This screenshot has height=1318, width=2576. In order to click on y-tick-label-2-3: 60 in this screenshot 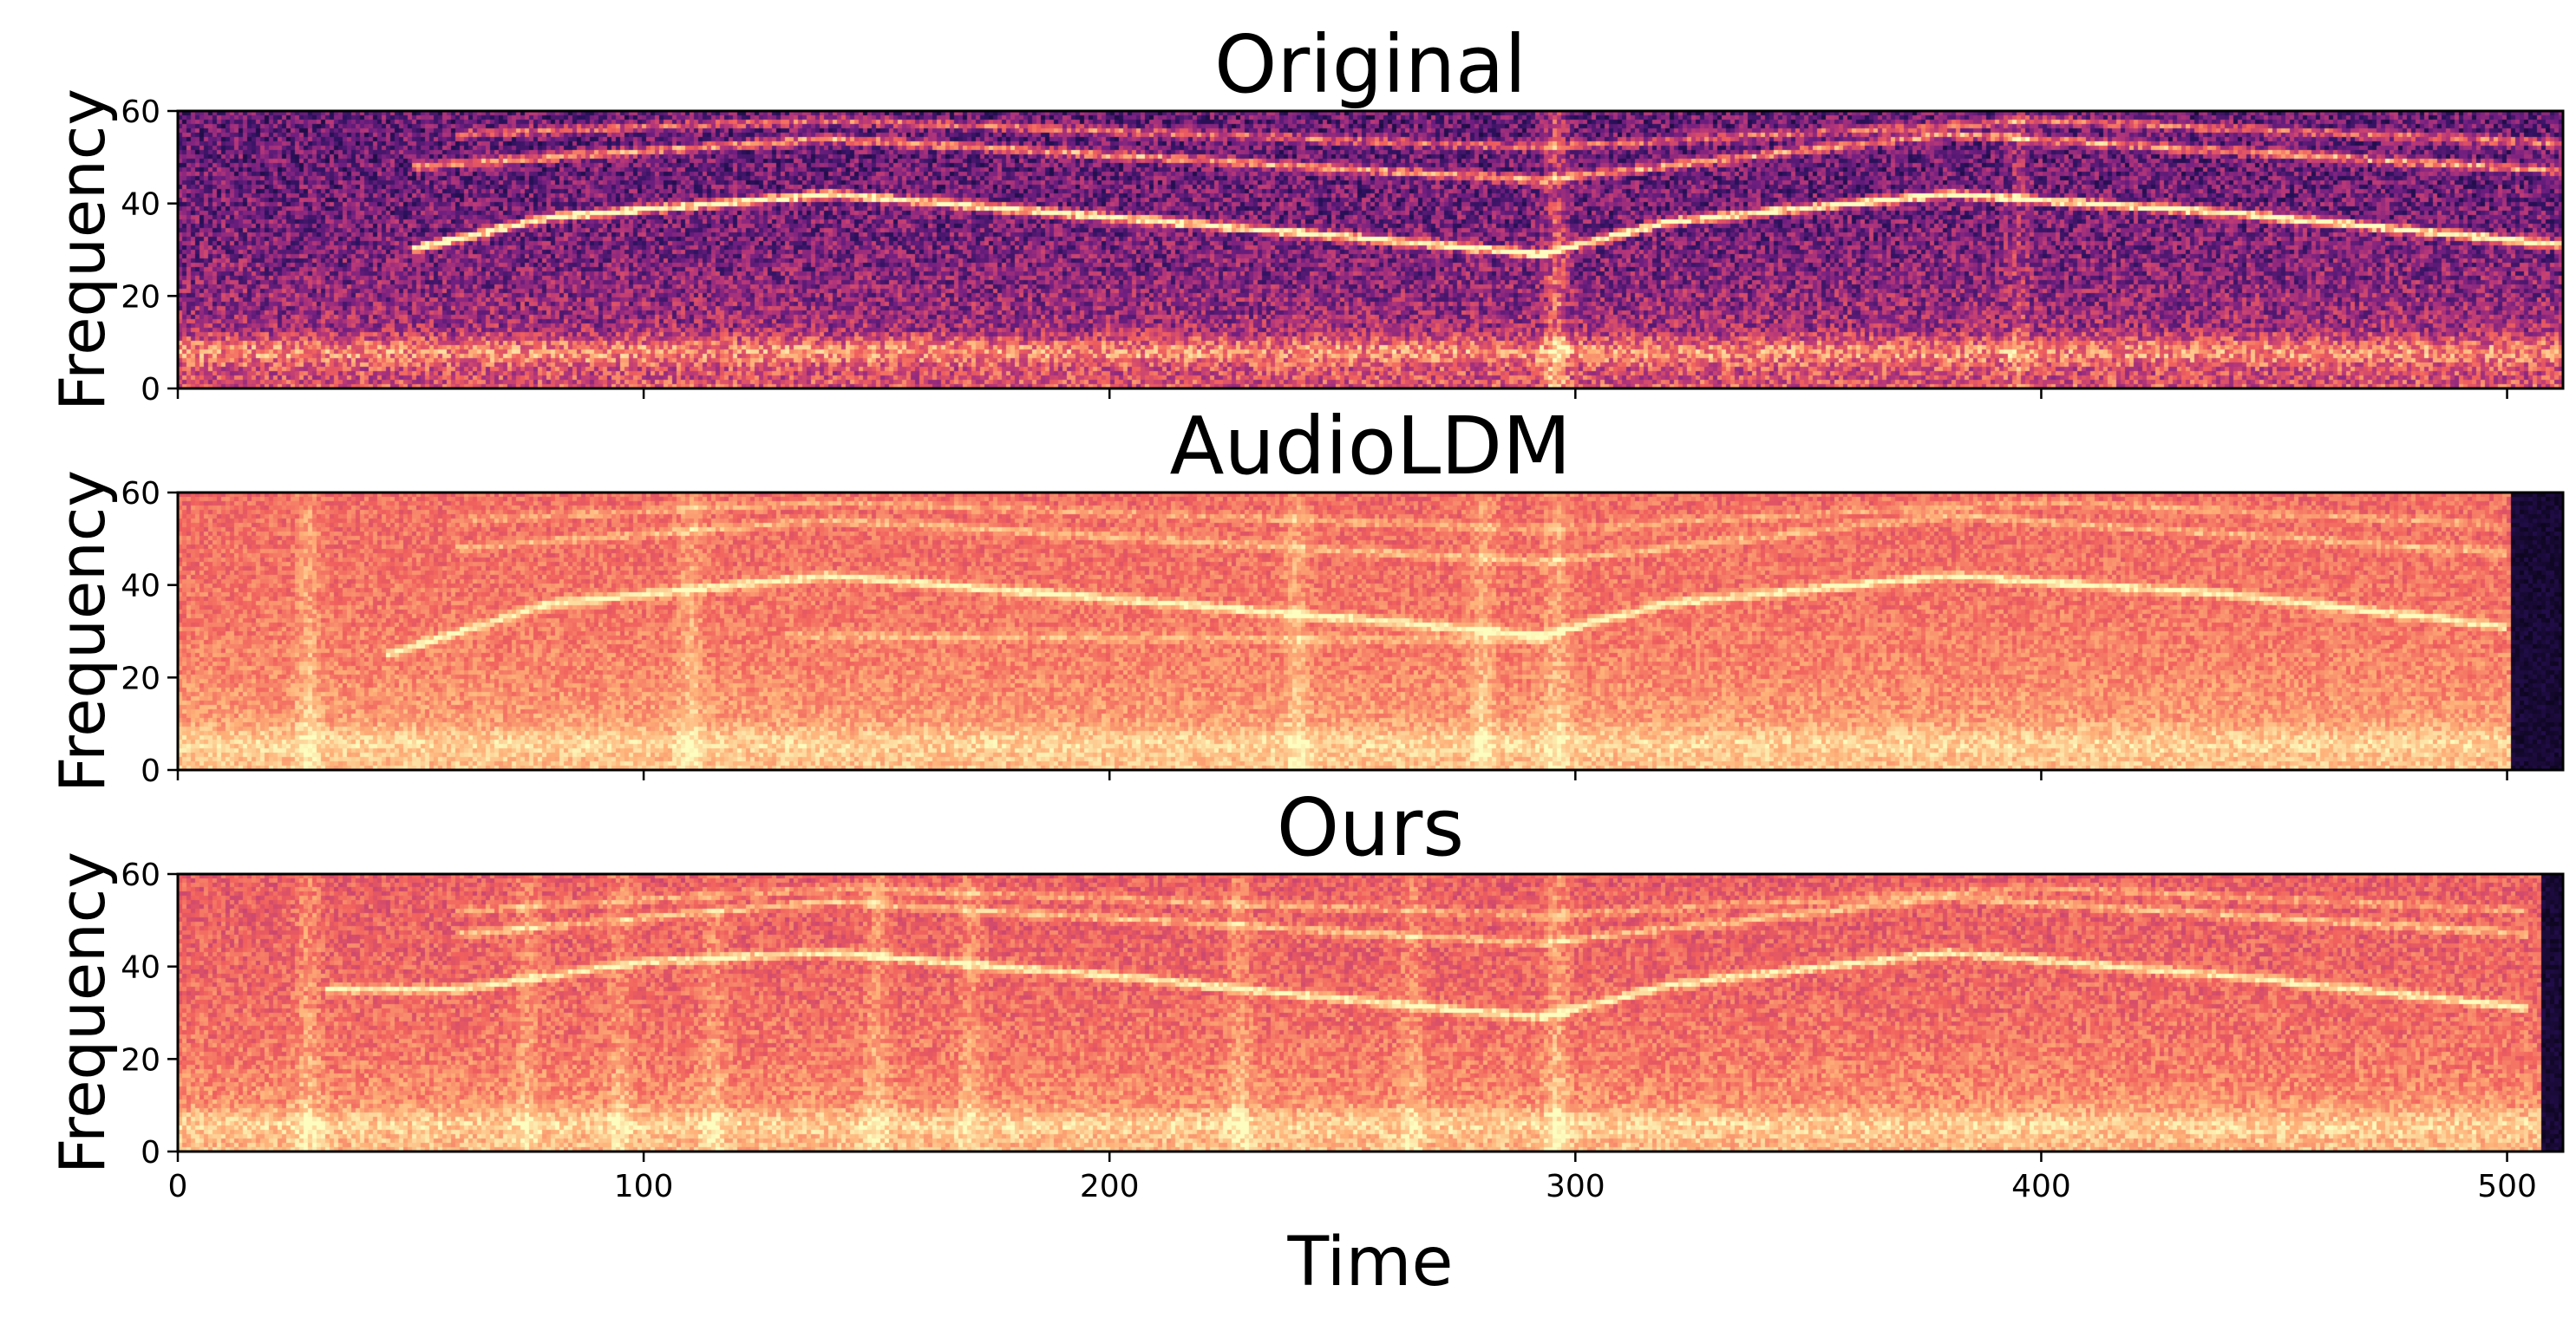, I will do `click(140, 875)`.